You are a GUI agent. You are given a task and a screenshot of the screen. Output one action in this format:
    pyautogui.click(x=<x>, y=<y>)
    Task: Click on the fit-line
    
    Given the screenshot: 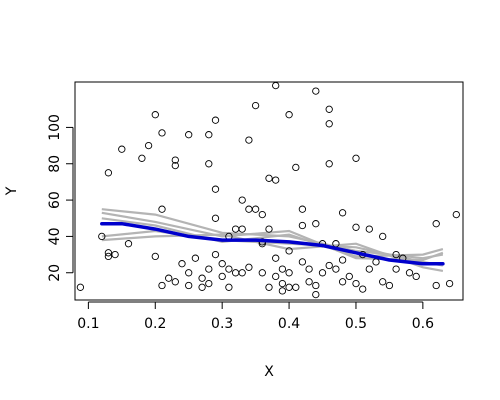 What is the action you would take?
    pyautogui.click(x=272, y=243)
    